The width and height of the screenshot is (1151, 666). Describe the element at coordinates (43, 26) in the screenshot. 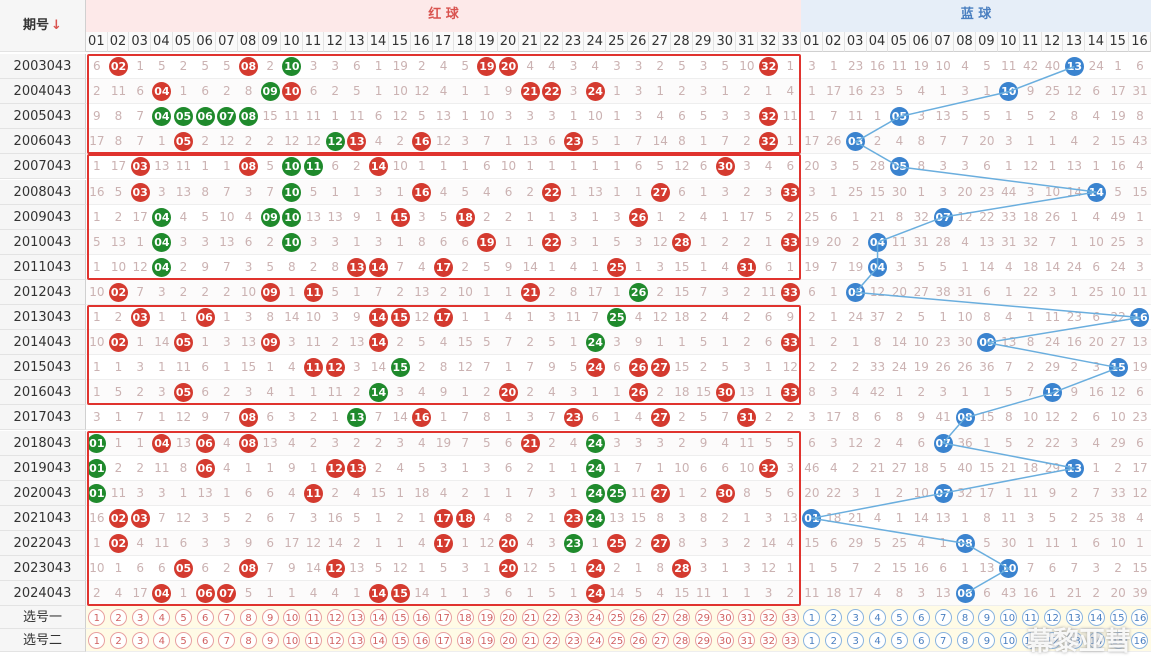

I see `period-header: 期号 ↓` at that location.